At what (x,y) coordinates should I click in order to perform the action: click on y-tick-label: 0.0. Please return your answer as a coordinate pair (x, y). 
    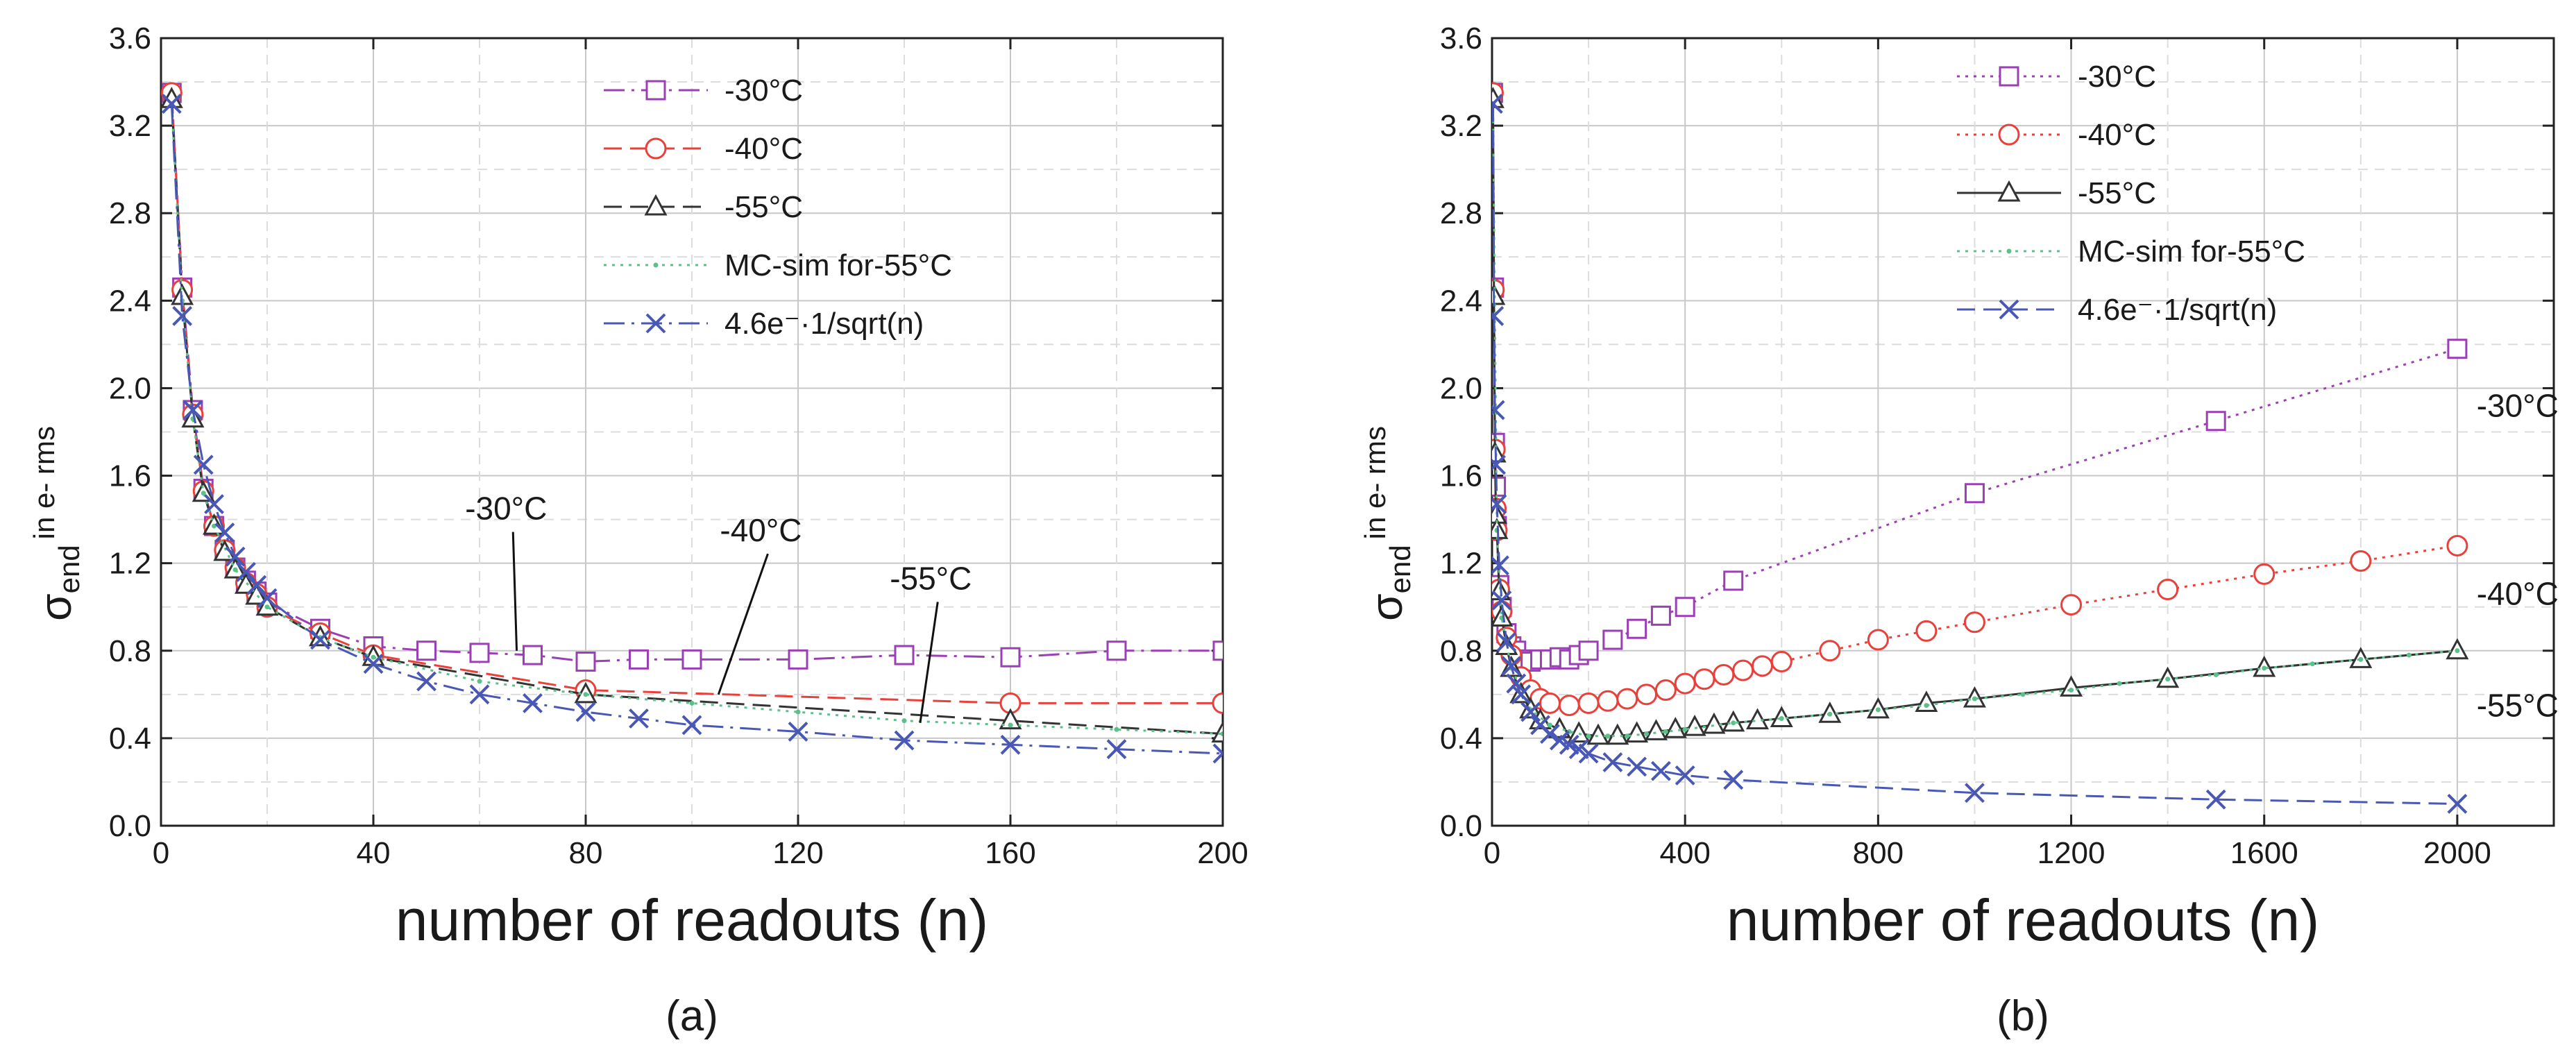
    Looking at the image, I should click on (1461, 826).